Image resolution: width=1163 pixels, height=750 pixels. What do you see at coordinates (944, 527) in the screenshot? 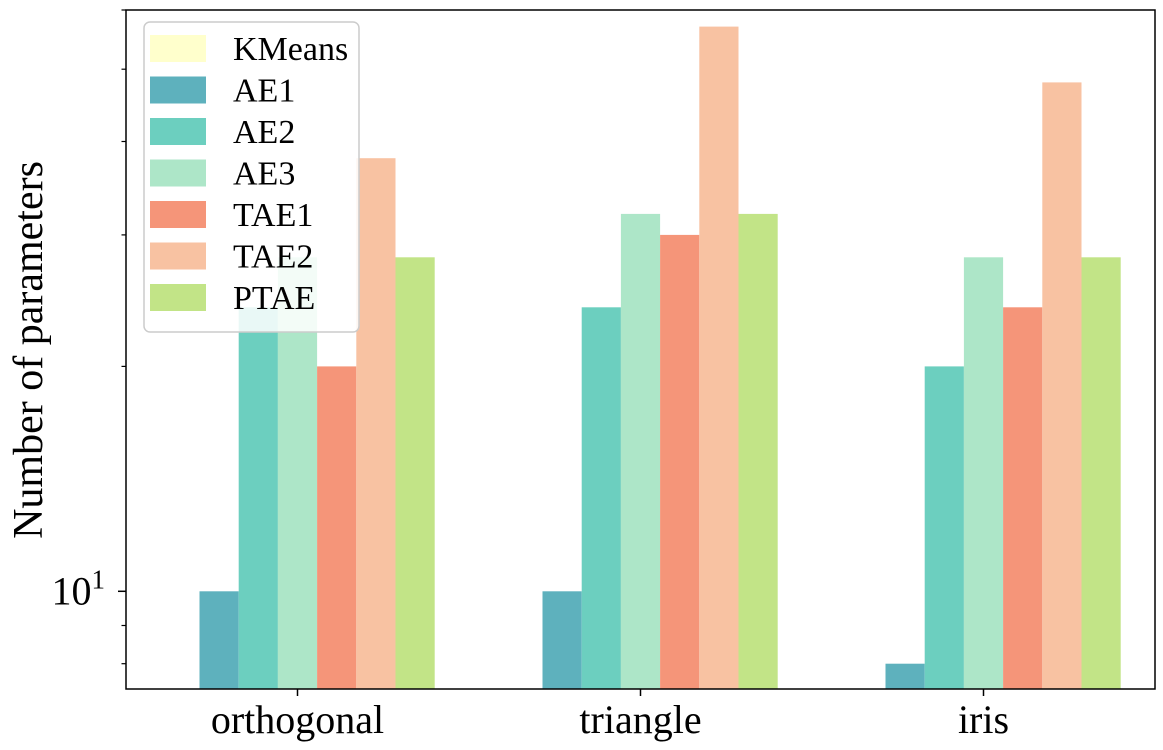
I see `bar-ae2-iris` at bounding box center [944, 527].